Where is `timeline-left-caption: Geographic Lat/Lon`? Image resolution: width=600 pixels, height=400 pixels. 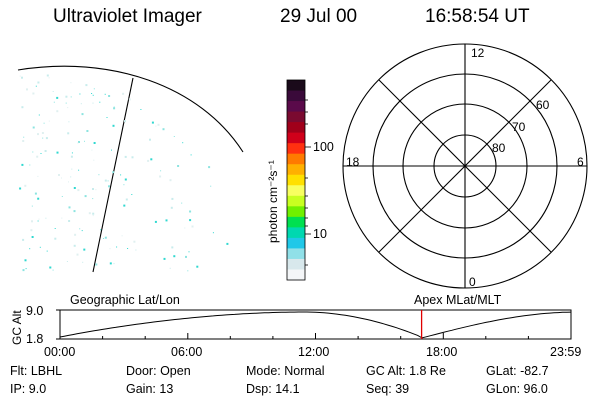
timeline-left-caption: Geographic Lat/Lon is located at coordinates (125, 300).